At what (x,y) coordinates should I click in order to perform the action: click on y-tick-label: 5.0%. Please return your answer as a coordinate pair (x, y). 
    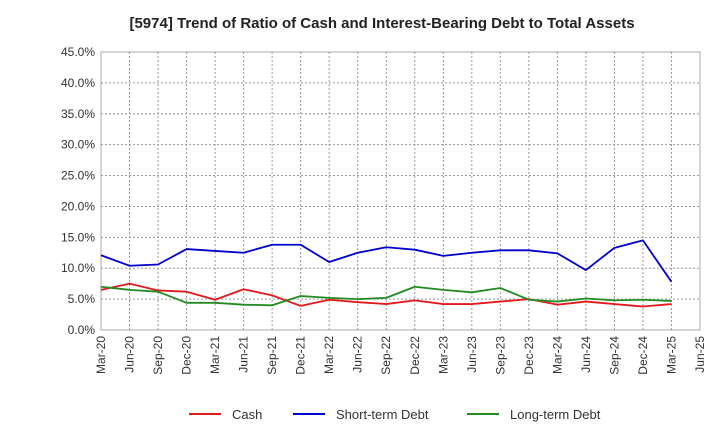
    Looking at the image, I should click on (82, 299).